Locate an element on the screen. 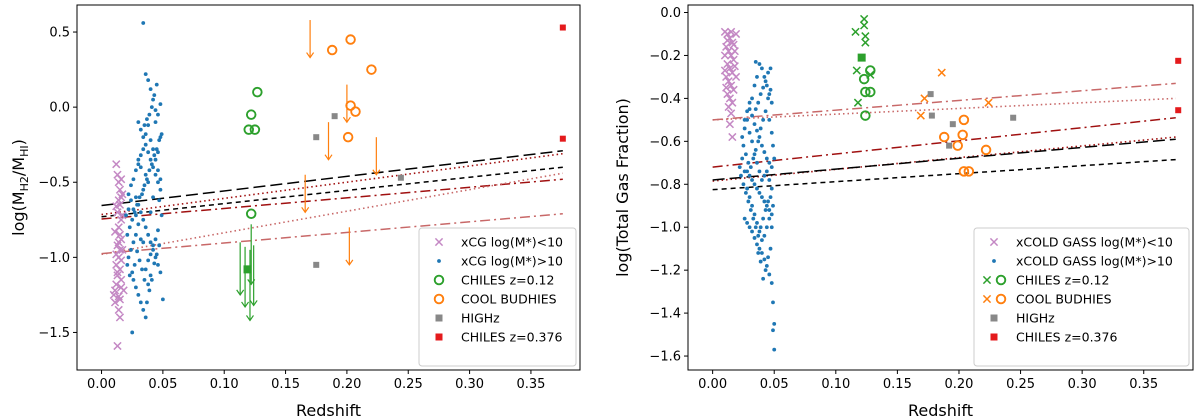 Image resolution: width=1200 pixels, height=418 pixels. legend-marker-x is located at coordinates (987, 280).